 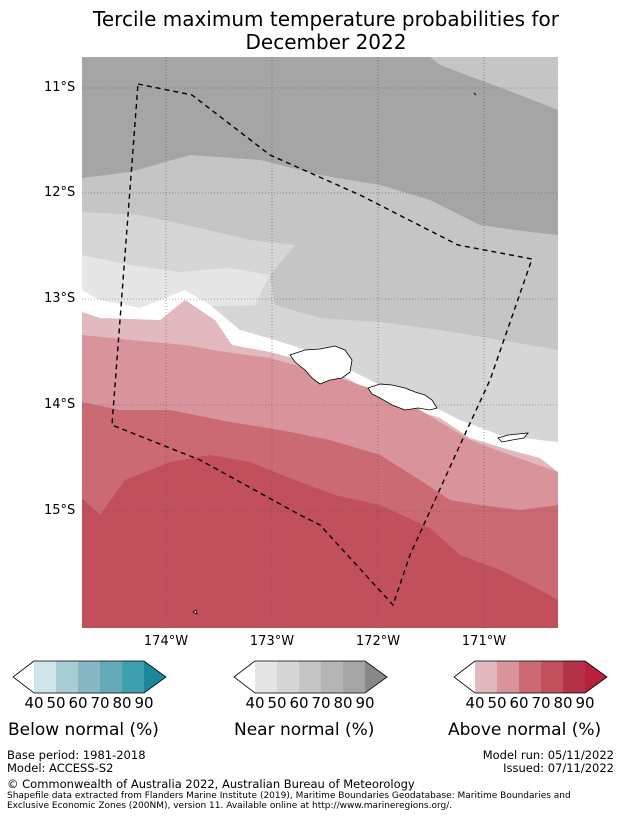 I want to click on below-extend-low, so click(x=23, y=677).